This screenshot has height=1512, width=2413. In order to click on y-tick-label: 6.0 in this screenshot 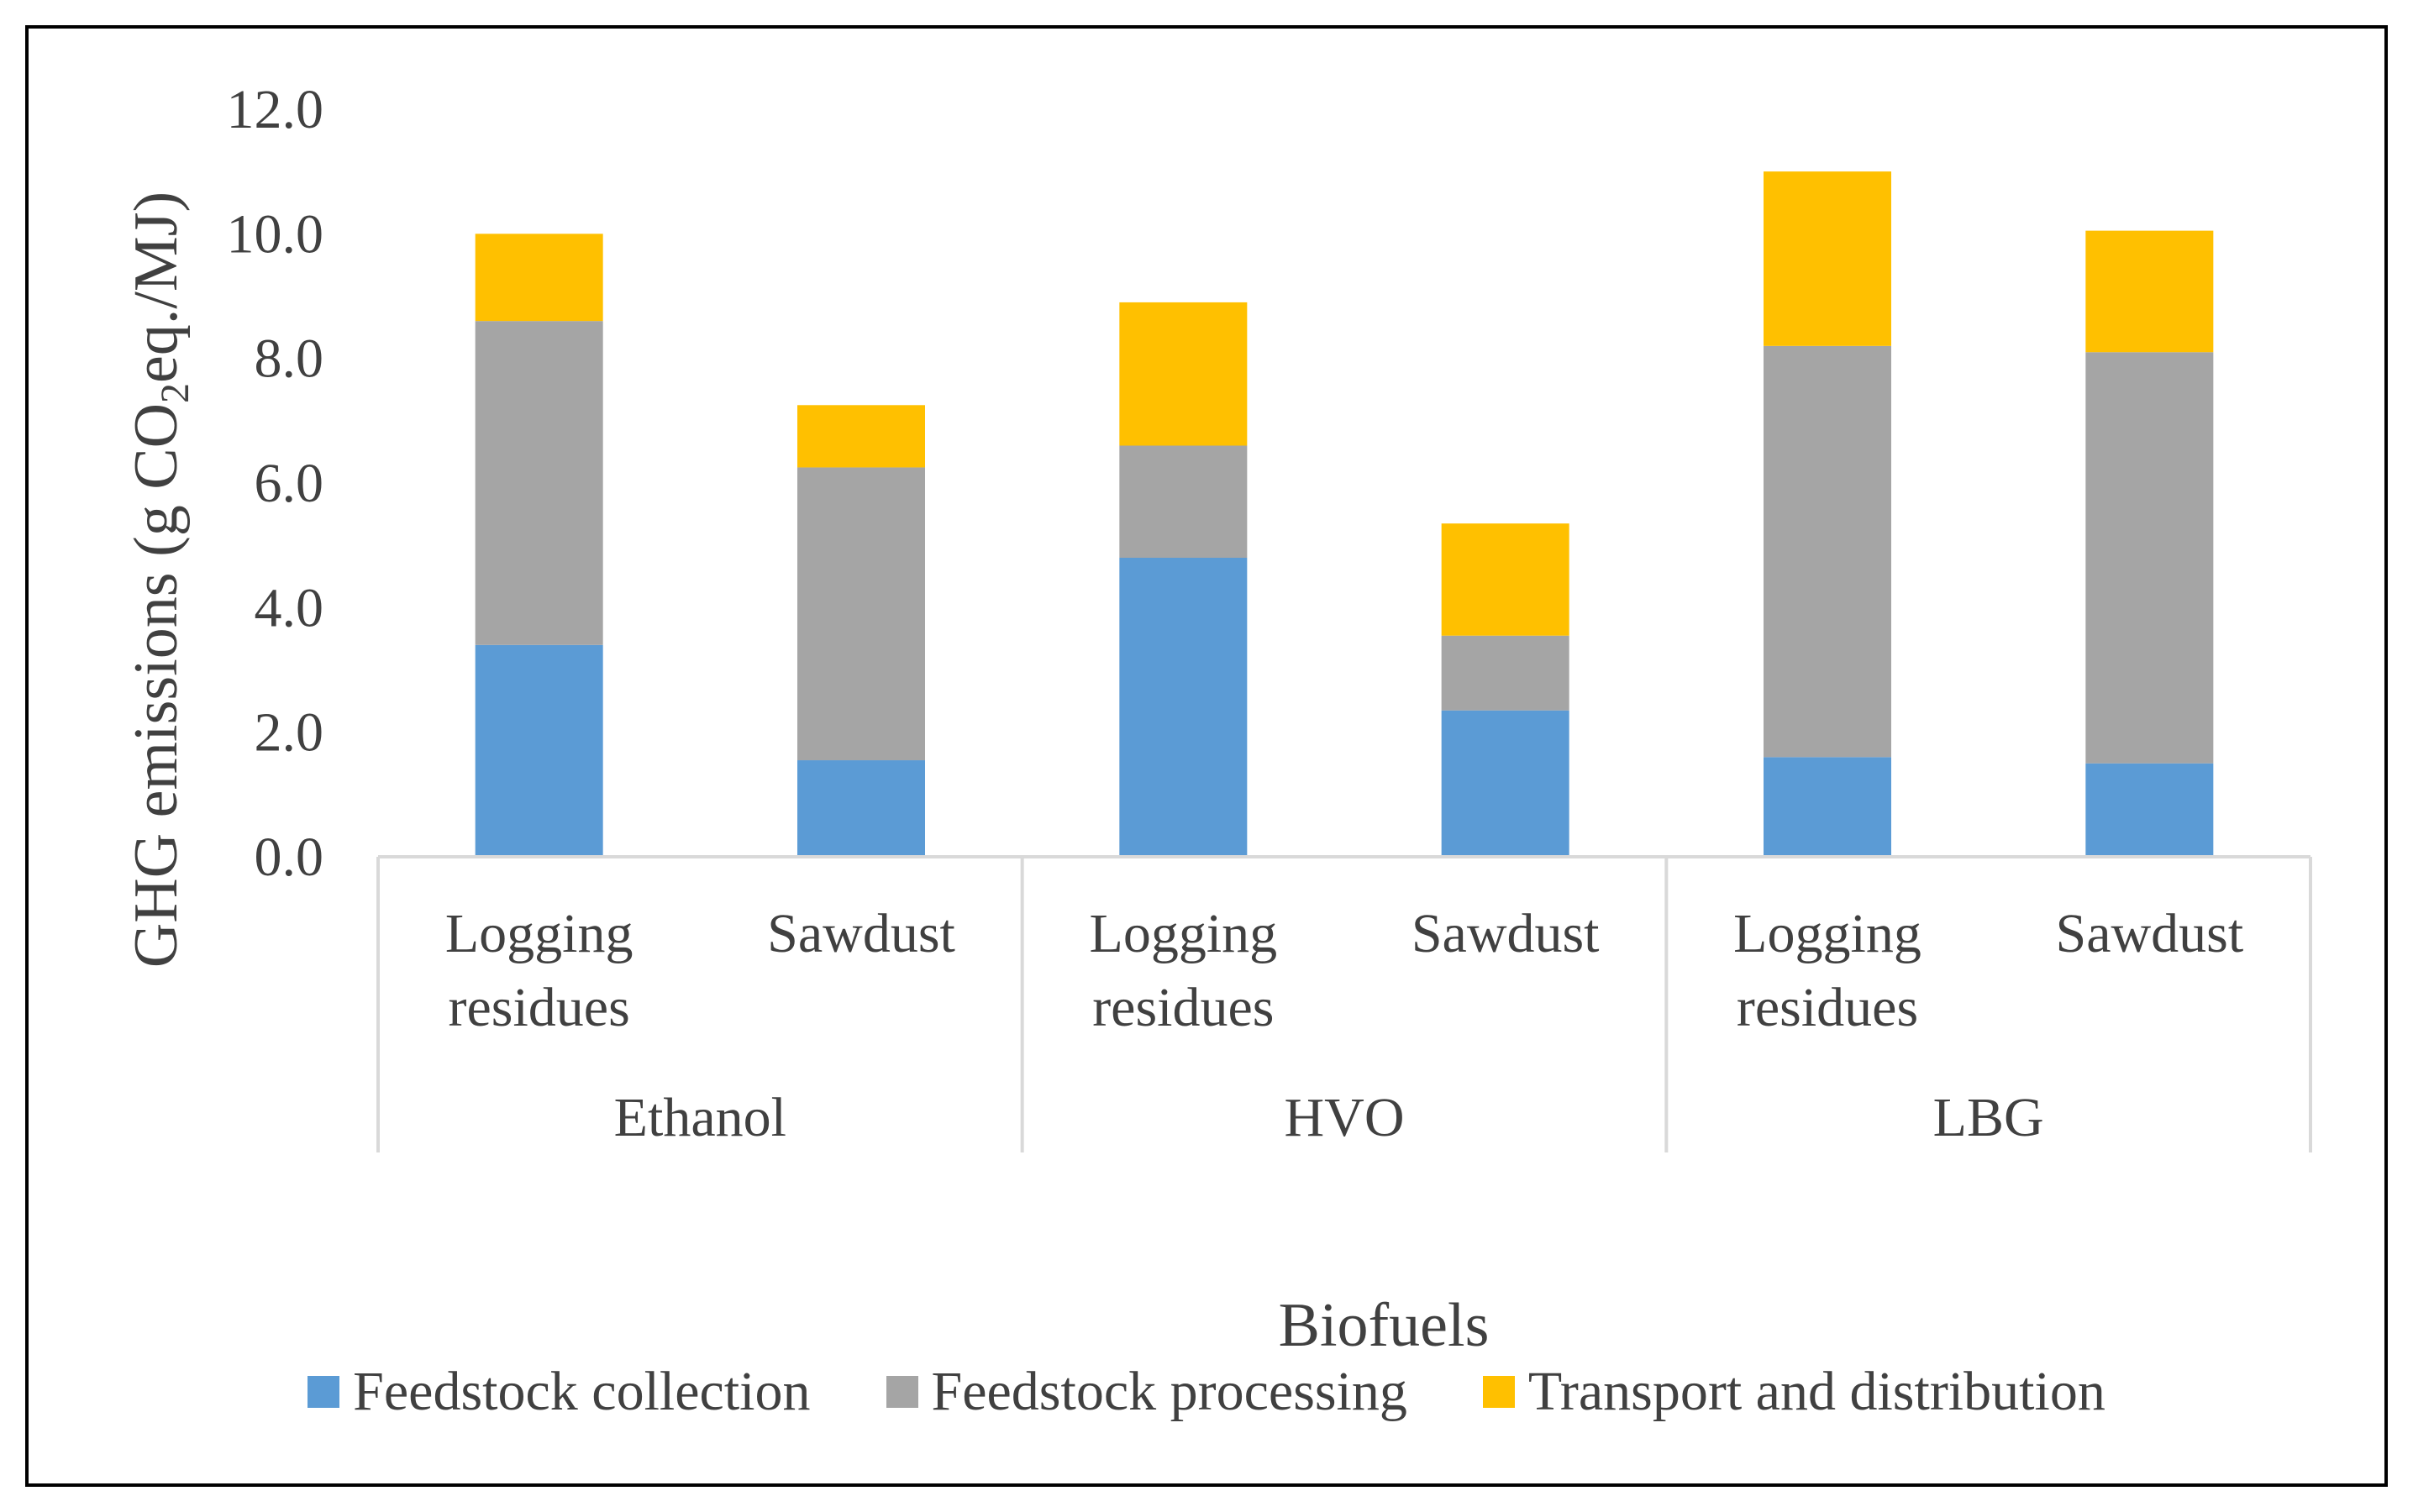, I will do `click(289, 483)`.